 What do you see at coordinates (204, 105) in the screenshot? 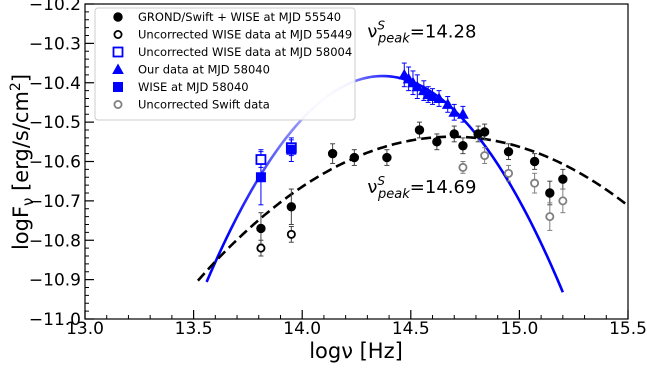
I see `legend-entry: Uncorrected Swift data` at bounding box center [204, 105].